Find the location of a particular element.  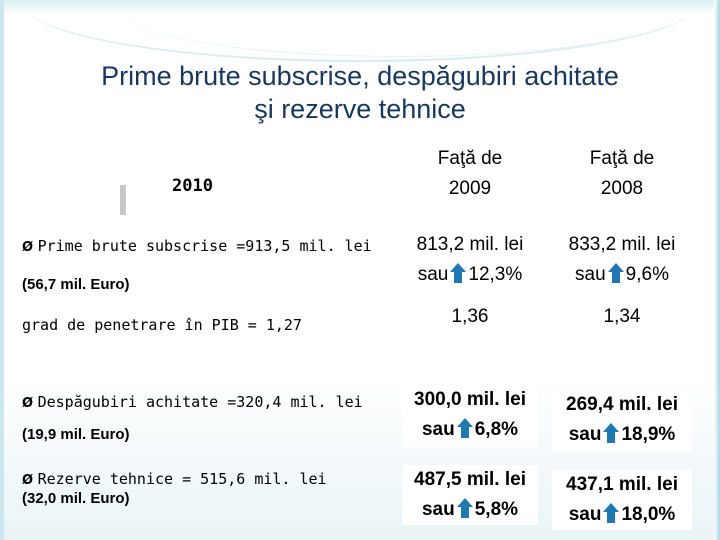

slide-right-border is located at coordinates (717, 270).